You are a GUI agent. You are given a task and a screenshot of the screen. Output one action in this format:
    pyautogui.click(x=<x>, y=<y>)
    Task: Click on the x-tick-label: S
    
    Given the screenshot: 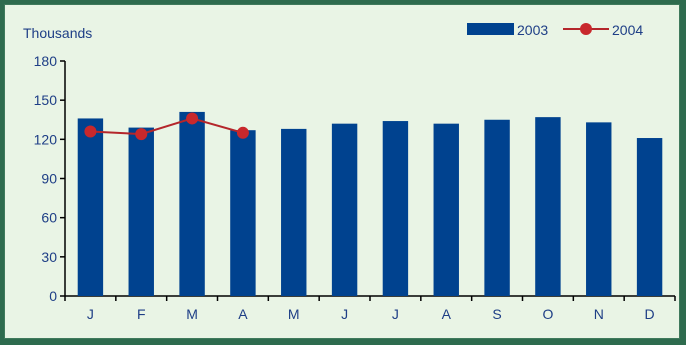 What is the action you would take?
    pyautogui.click(x=496, y=314)
    